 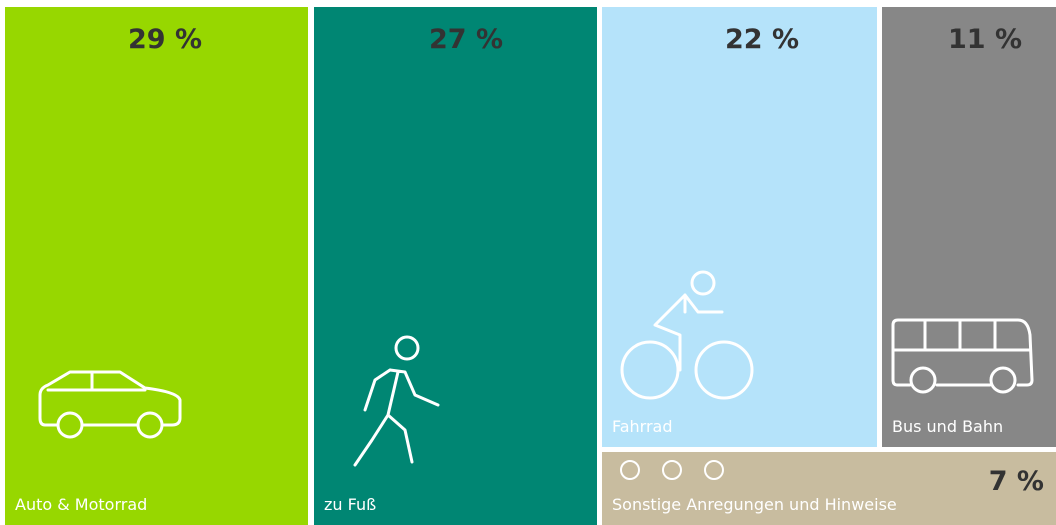 What do you see at coordinates (754, 504) in the screenshot?
I see `category-label: Sonstige Anregungen und Hinweise` at bounding box center [754, 504].